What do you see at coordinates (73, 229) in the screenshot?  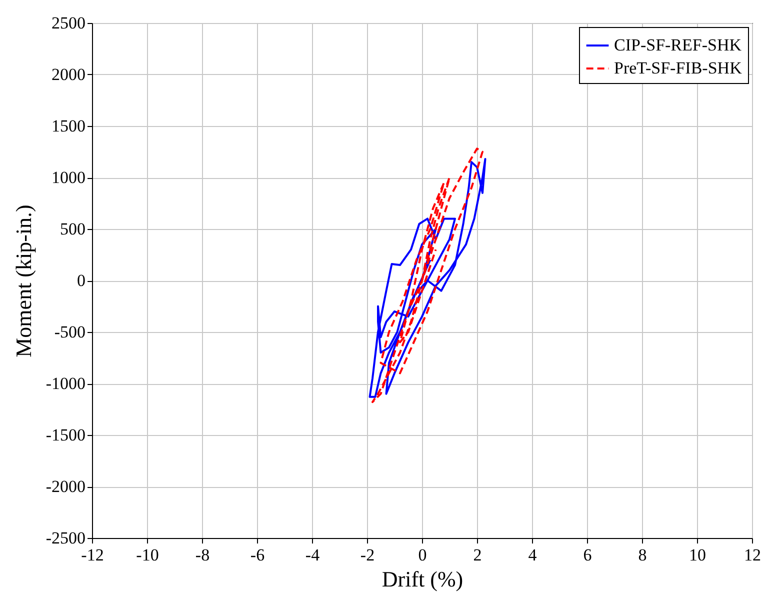 I see `y-tick-label: 500` at bounding box center [73, 229].